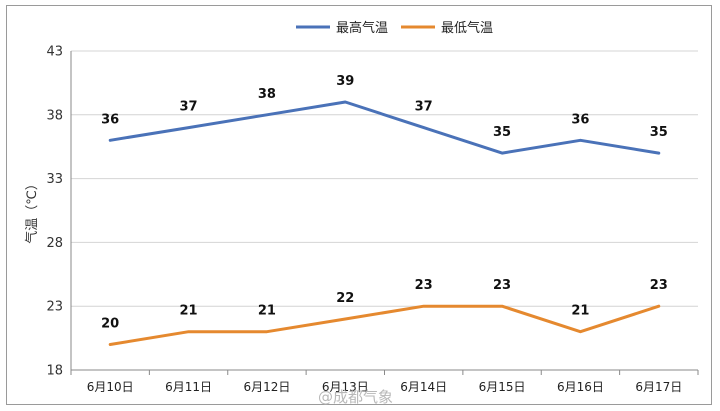  Describe the element at coordinates (580, 387) in the screenshot. I see `x-tick-label: 6月16日` at that location.